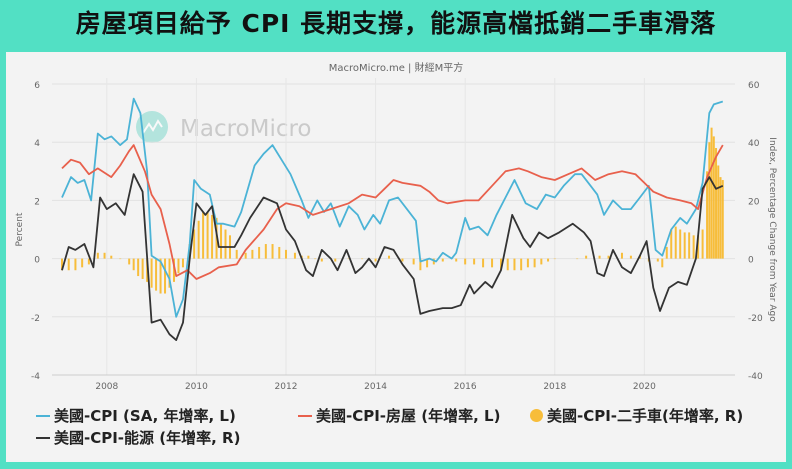 Image resolution: width=792 pixels, height=469 pixels. Describe the element at coordinates (755, 319) in the screenshot. I see `right-tick-label: -20` at that location.